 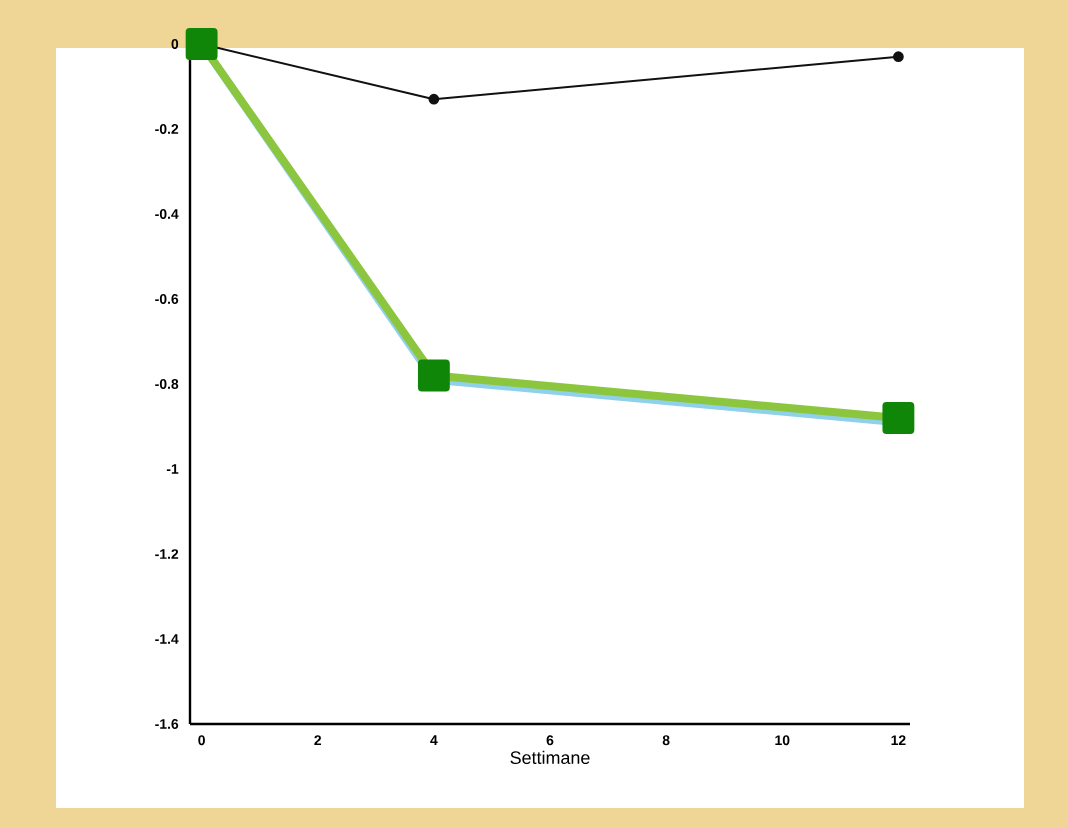 I want to click on x-axis-title: Settimane, so click(x=550, y=757).